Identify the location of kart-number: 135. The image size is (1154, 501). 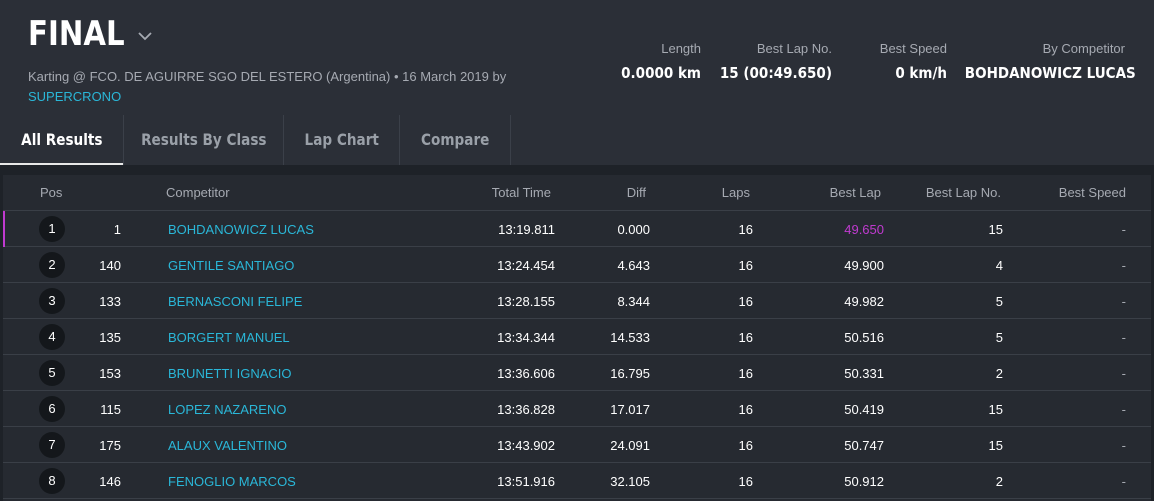
(110, 337).